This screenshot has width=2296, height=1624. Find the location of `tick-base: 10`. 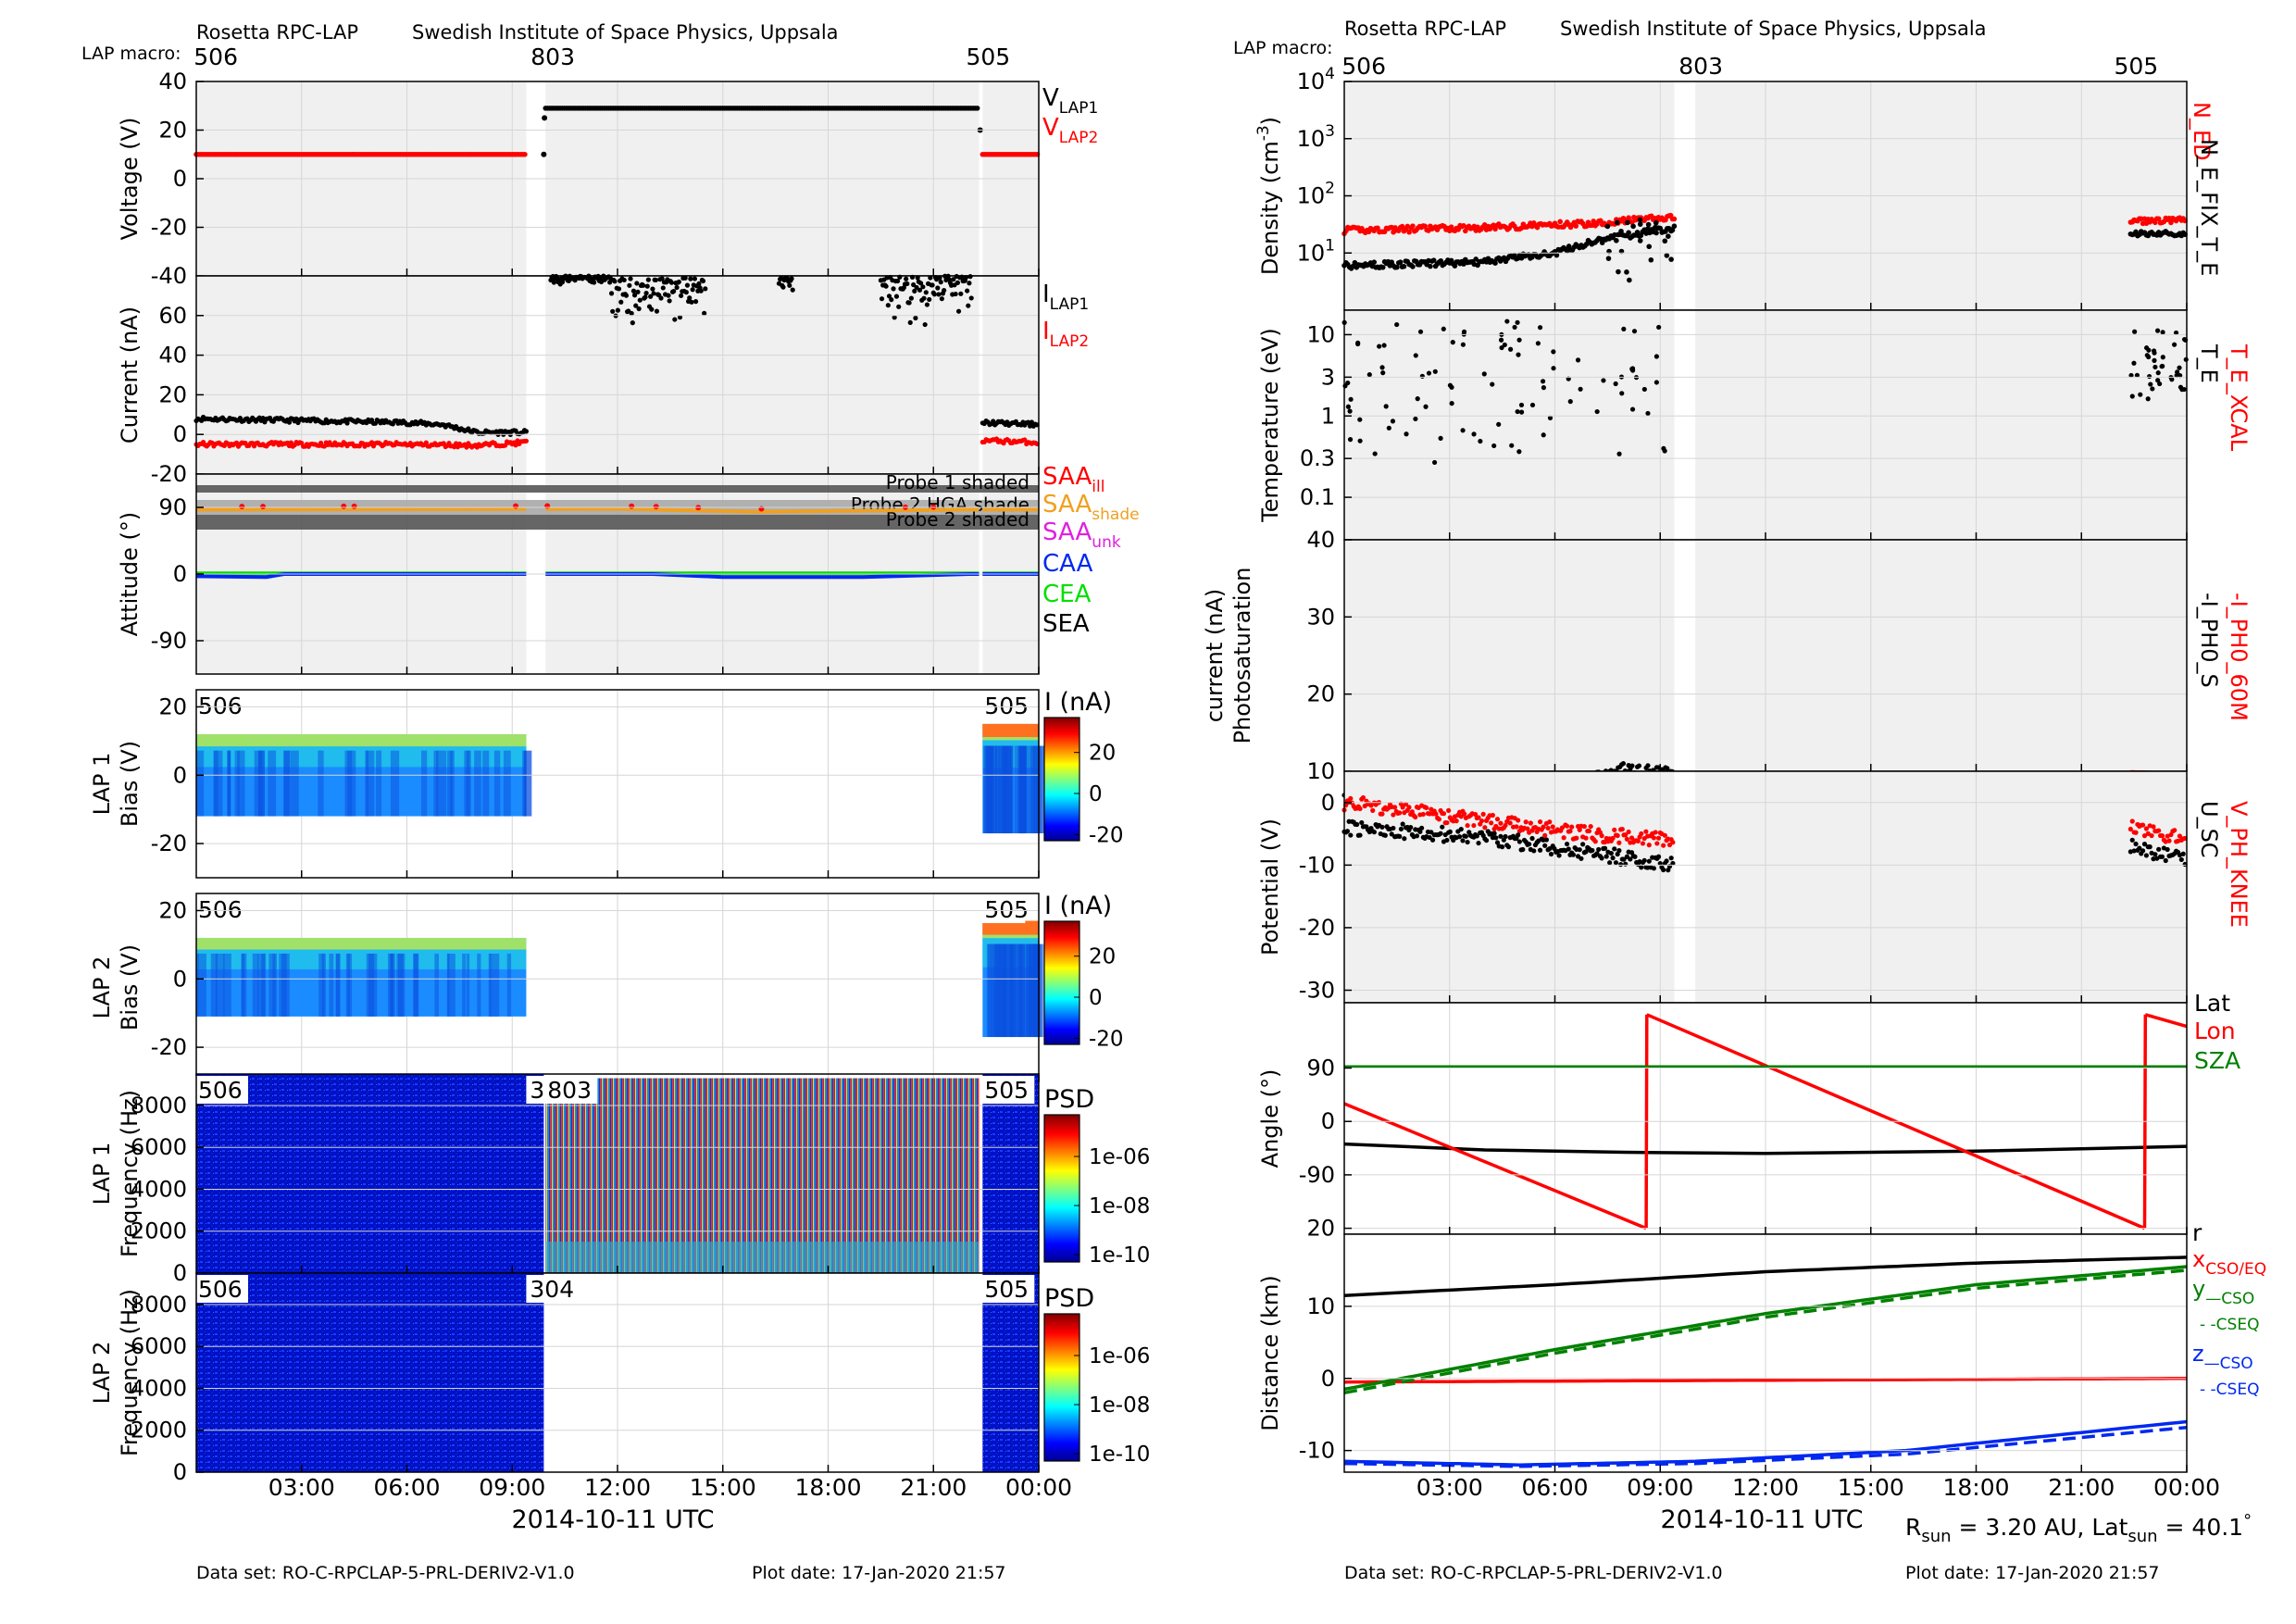

tick-base: 10 is located at coordinates (1311, 196).